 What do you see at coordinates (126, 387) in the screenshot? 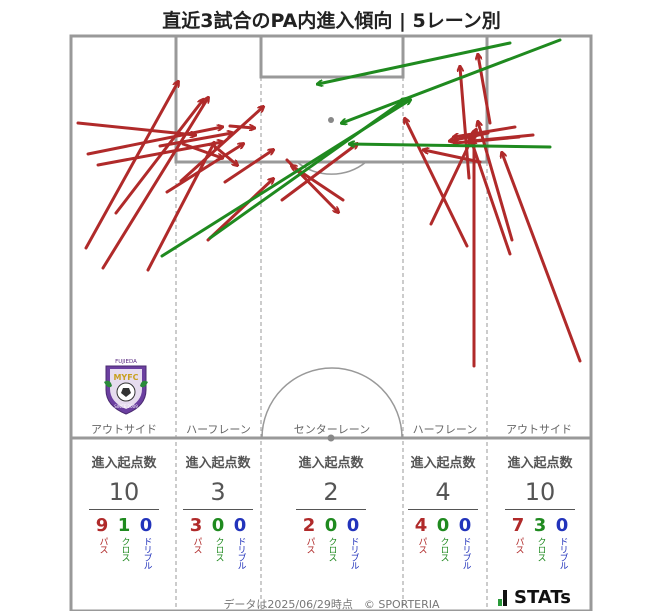
I see `club-logo: FUJIEDA MYFC SINCE 2009` at bounding box center [126, 387].